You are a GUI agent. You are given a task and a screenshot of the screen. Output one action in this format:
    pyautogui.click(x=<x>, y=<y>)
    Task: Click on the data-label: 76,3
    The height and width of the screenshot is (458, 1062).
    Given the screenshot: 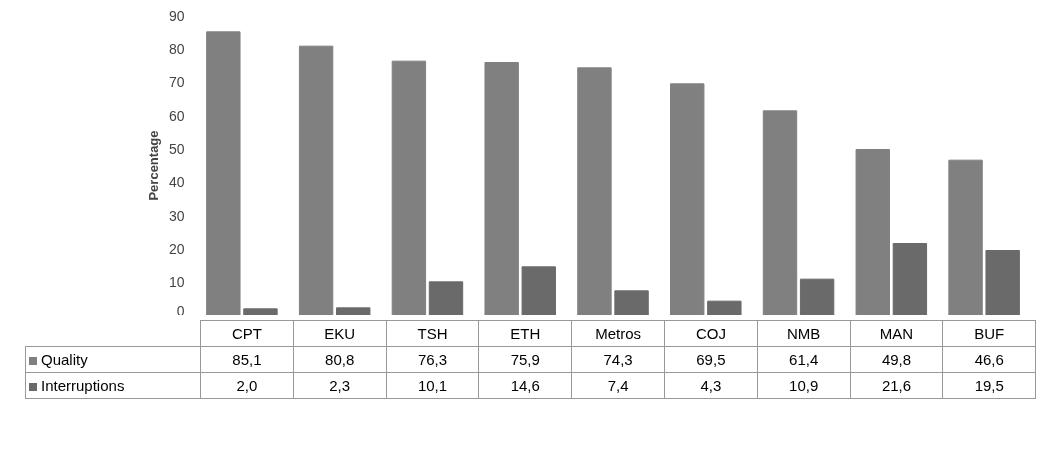 What is the action you would take?
    pyautogui.click(x=432, y=359)
    